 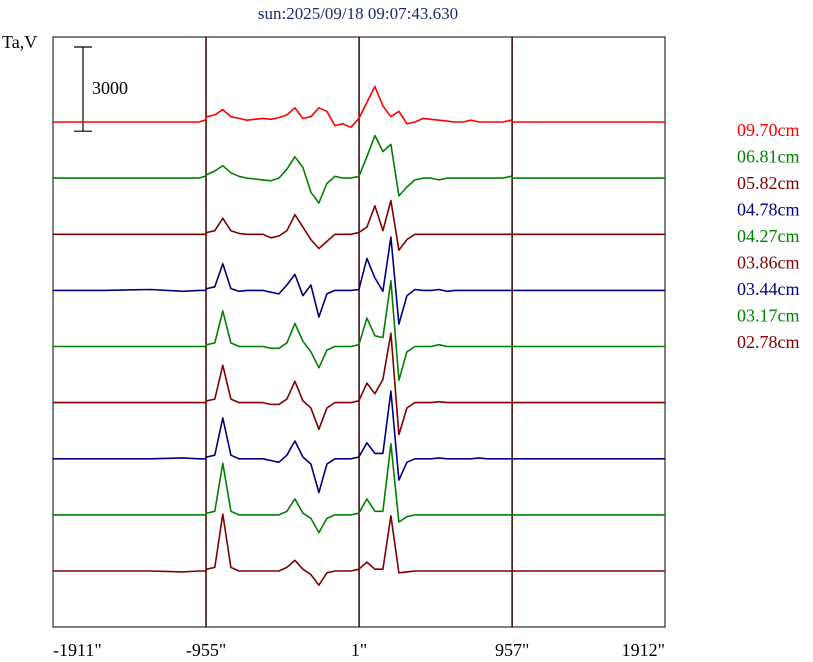 What do you see at coordinates (643, 650) in the screenshot?
I see `x-tick-label-4: 1912"` at bounding box center [643, 650].